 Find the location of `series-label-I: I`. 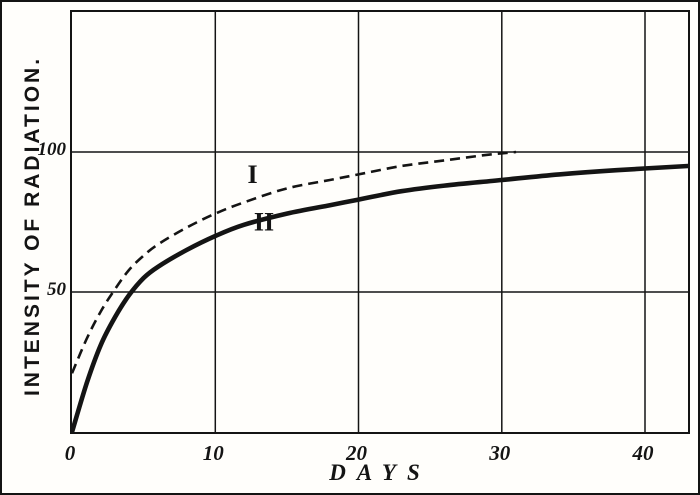

series-label-I: I is located at coordinates (252, 174).